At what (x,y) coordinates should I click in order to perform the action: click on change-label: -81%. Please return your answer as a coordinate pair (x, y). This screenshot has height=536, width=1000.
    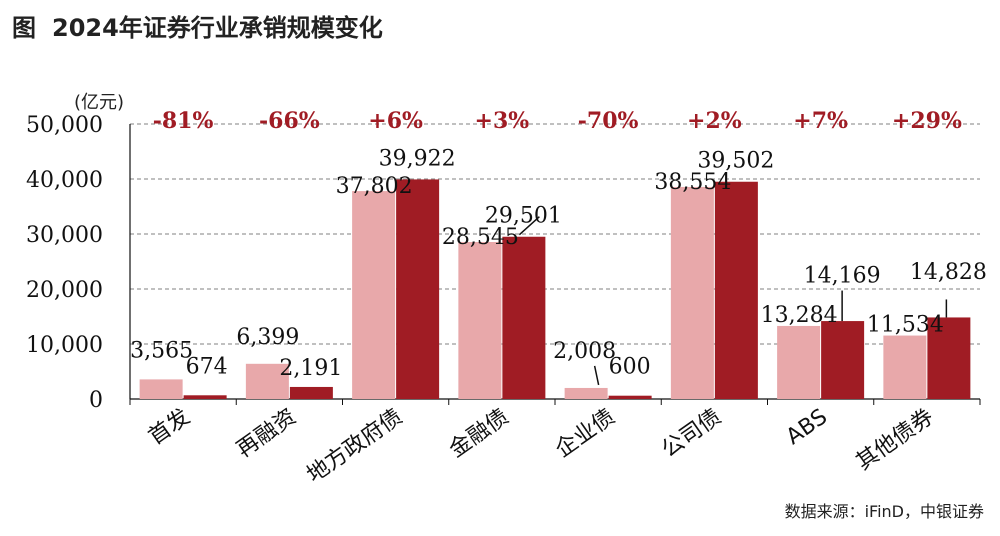
    Looking at the image, I should click on (183, 121).